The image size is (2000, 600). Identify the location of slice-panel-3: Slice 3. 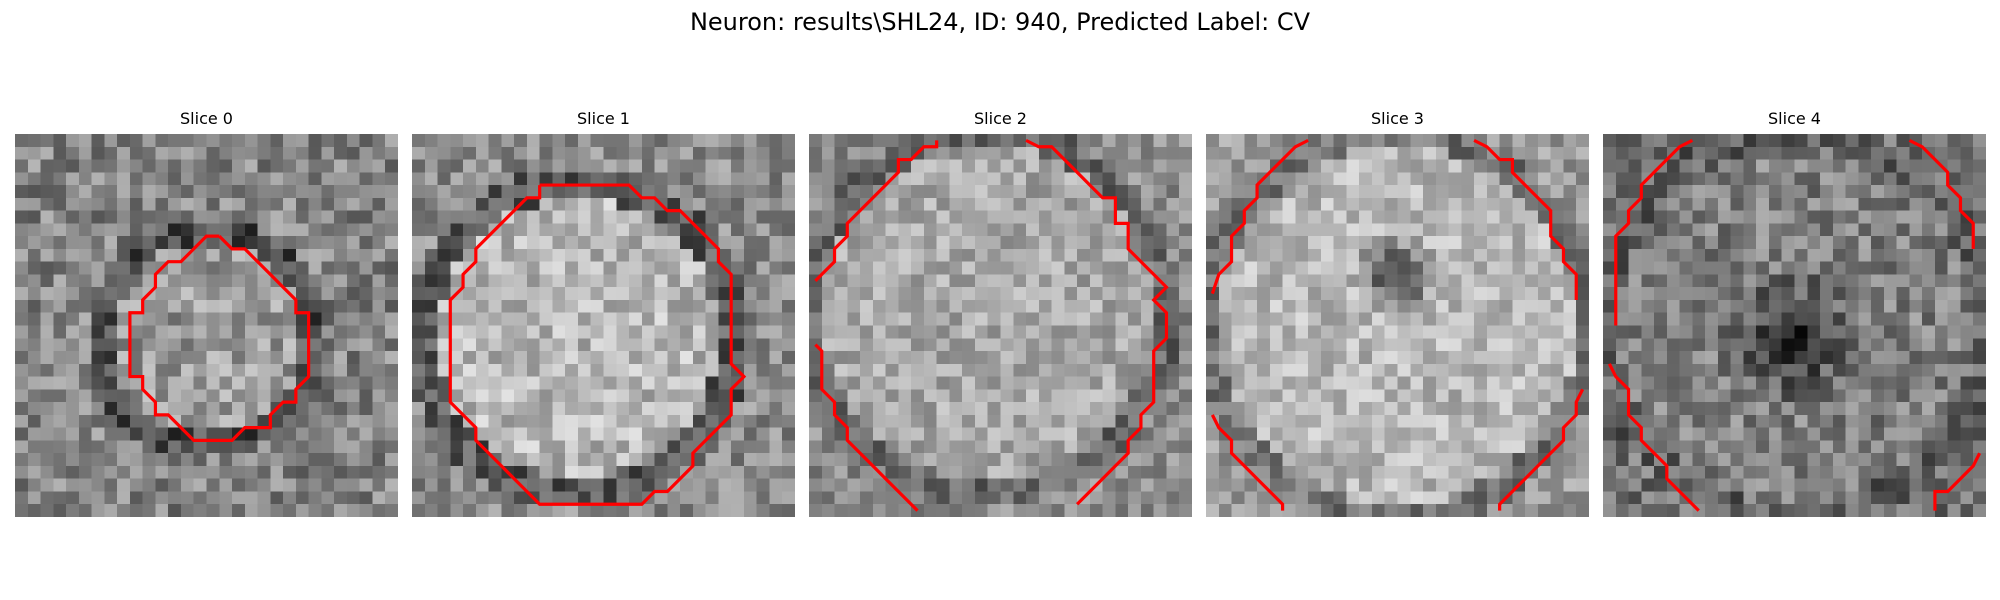
(1397, 312).